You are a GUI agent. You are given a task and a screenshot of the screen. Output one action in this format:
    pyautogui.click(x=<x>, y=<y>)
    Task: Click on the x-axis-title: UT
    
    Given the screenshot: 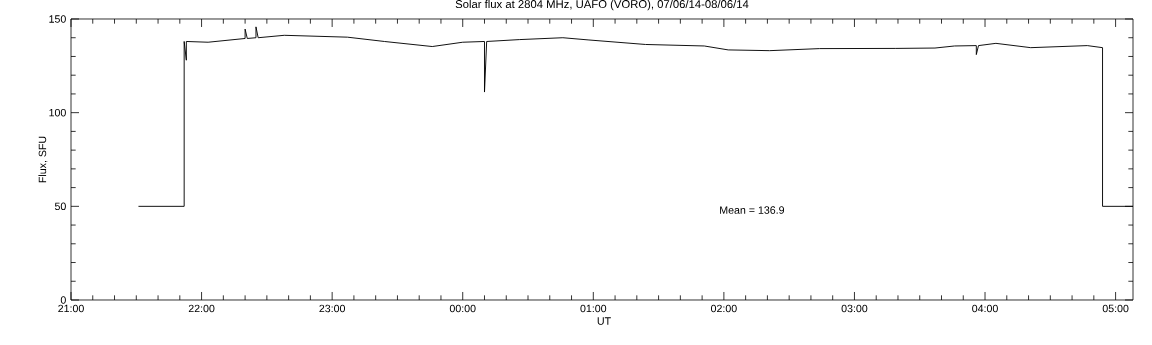 What is the action you would take?
    pyautogui.click(x=604, y=321)
    